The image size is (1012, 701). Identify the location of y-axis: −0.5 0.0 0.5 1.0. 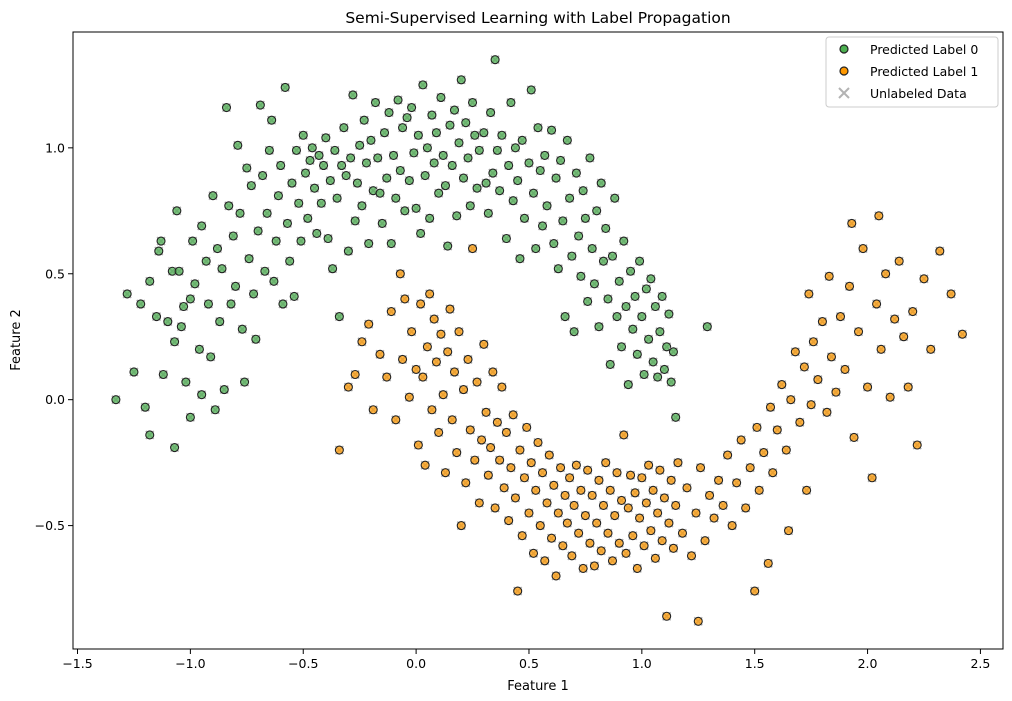
(54, 336).